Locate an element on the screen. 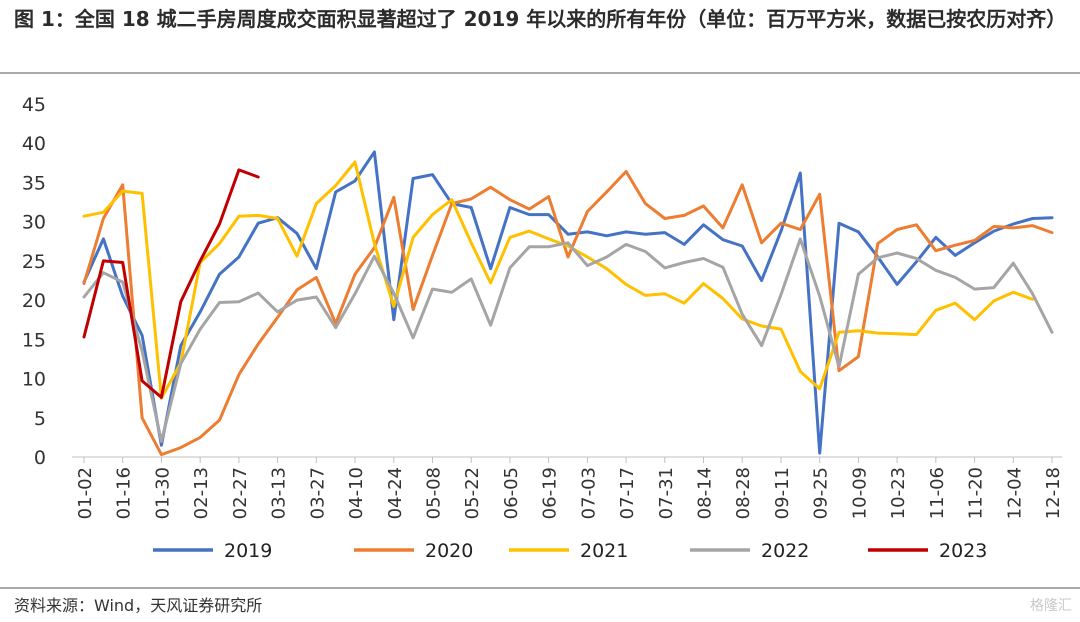 Image resolution: width=1080 pixels, height=622 pixels. y-tick-label: 20 is located at coordinates (34, 301).